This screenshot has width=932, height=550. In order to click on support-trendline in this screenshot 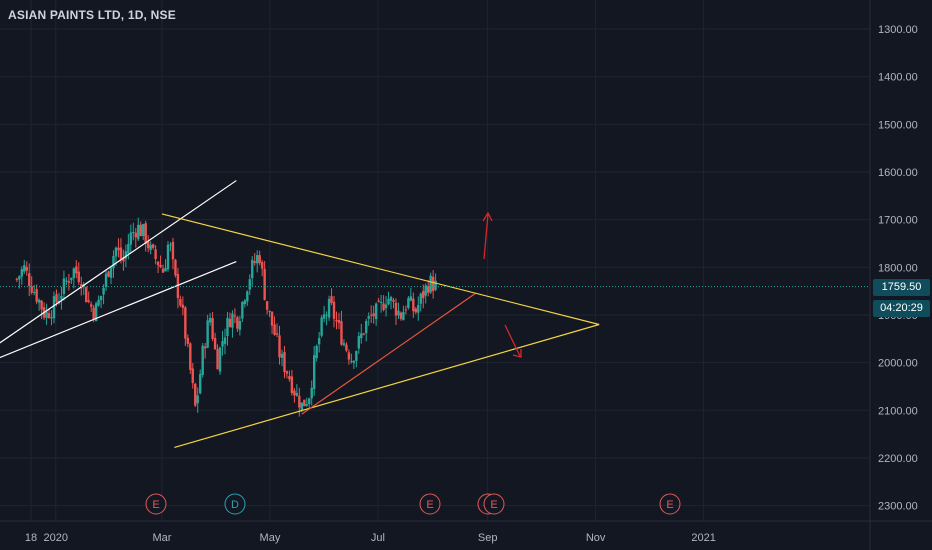, I will do `click(388, 354)`.